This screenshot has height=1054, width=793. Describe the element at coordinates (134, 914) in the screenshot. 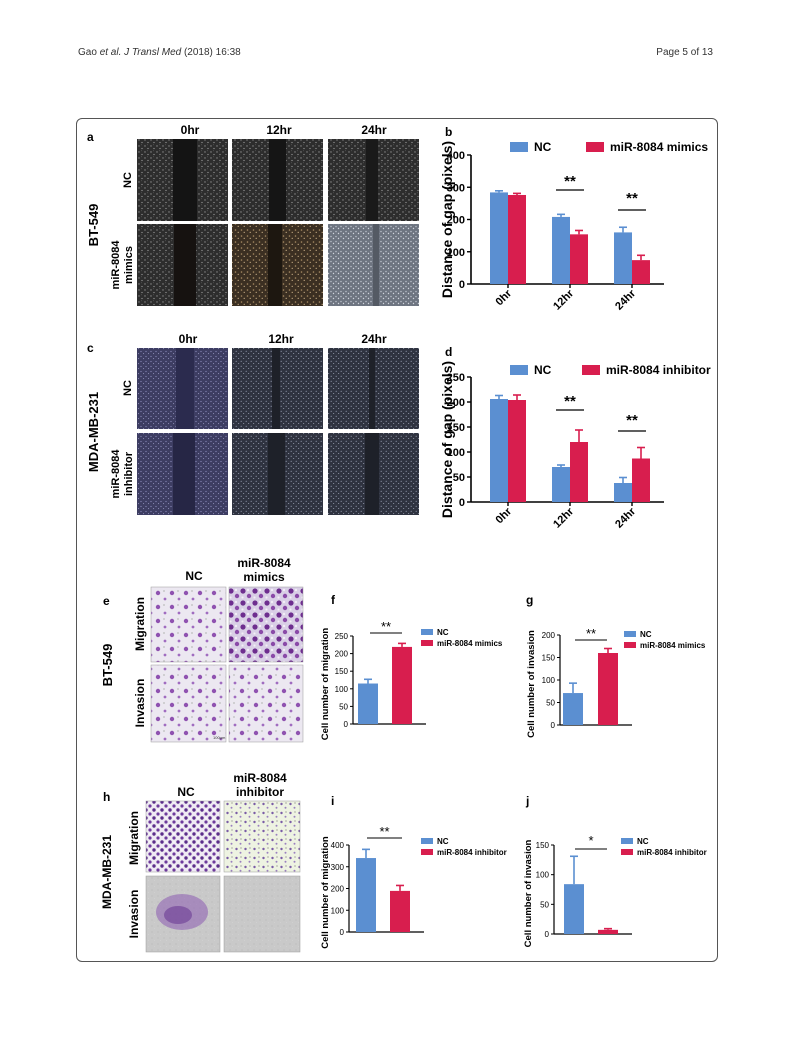

I see `panel-h-row-invasion: Invasion` at that location.